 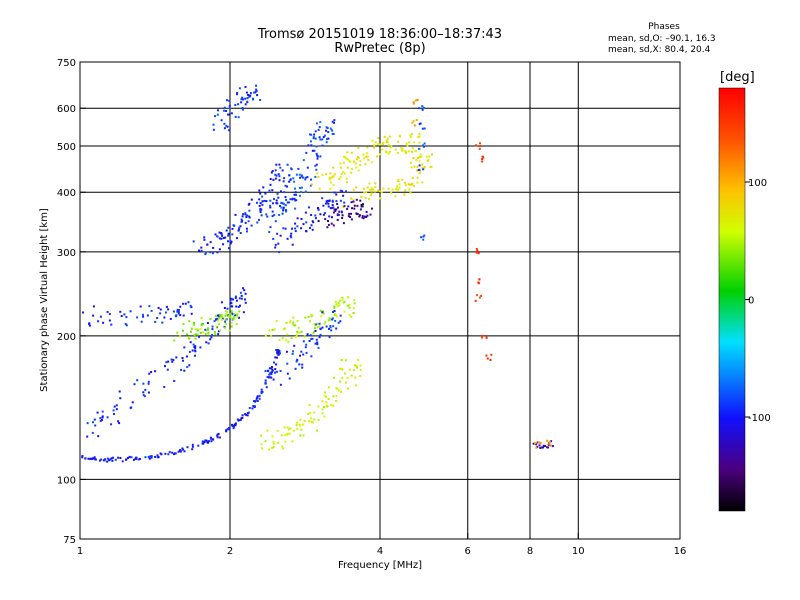 I want to click on phase-legend-x-line: mean, sd,X: 80.4, 20.4, so click(x=659, y=50).